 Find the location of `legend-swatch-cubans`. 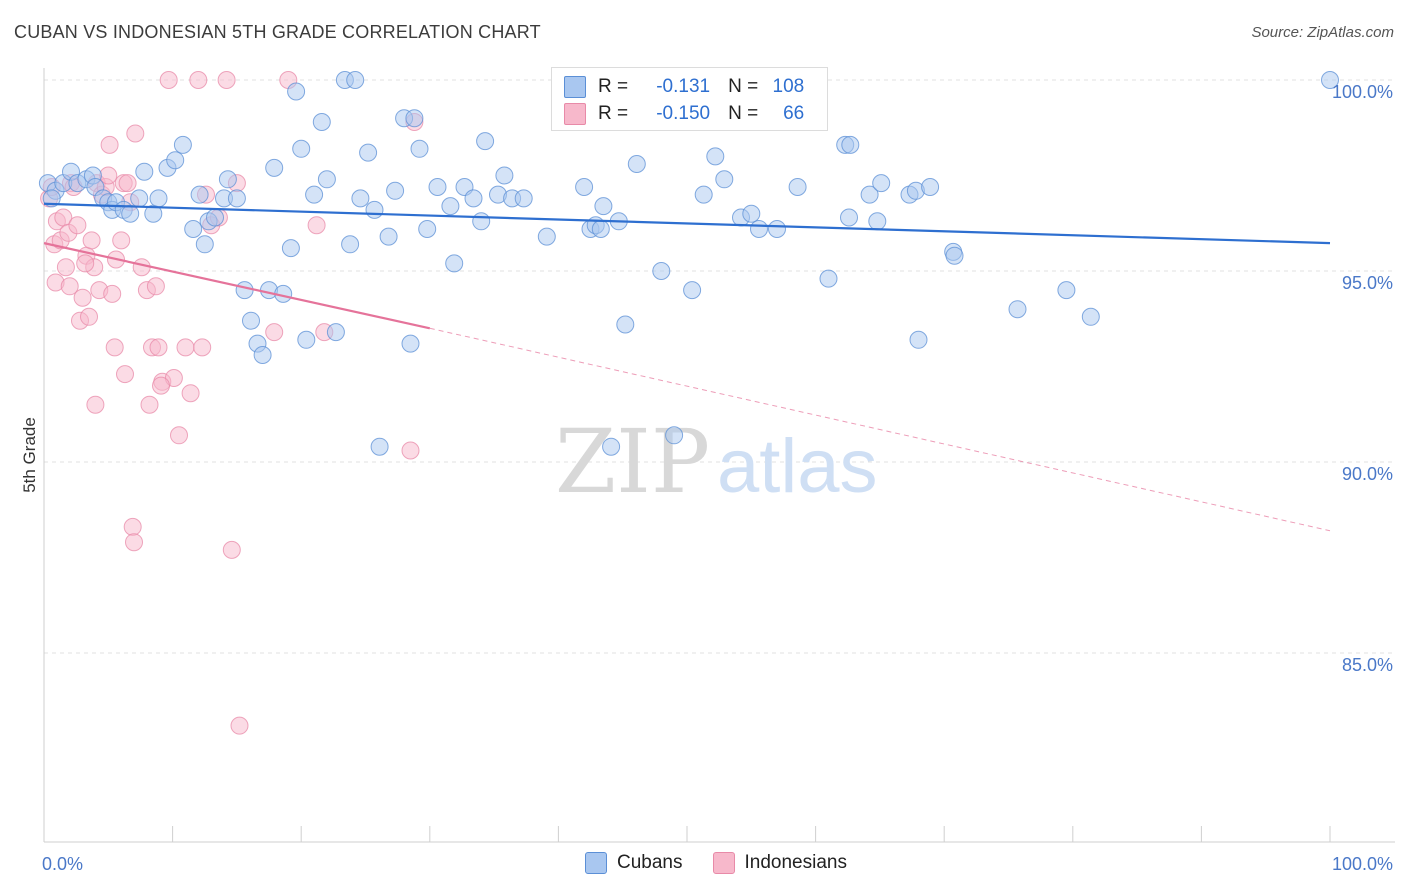

legend-swatch-cubans is located at coordinates (575, 87).